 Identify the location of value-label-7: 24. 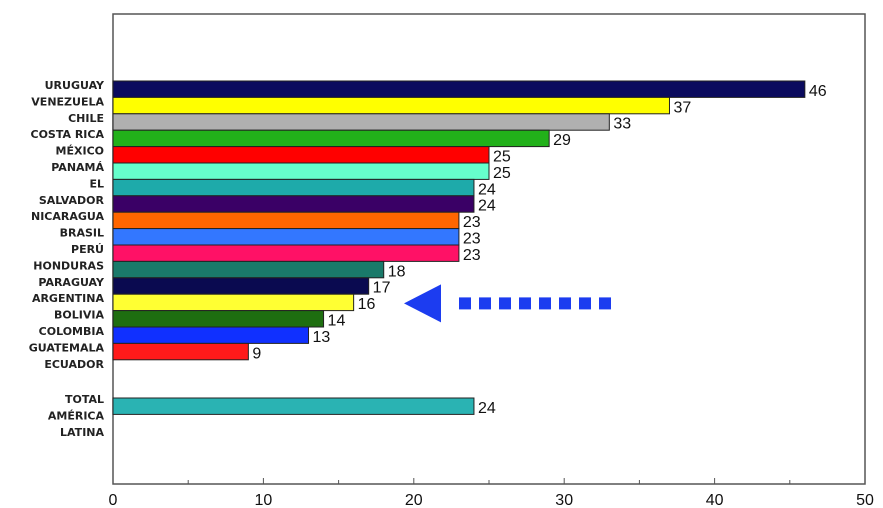
(487, 206).